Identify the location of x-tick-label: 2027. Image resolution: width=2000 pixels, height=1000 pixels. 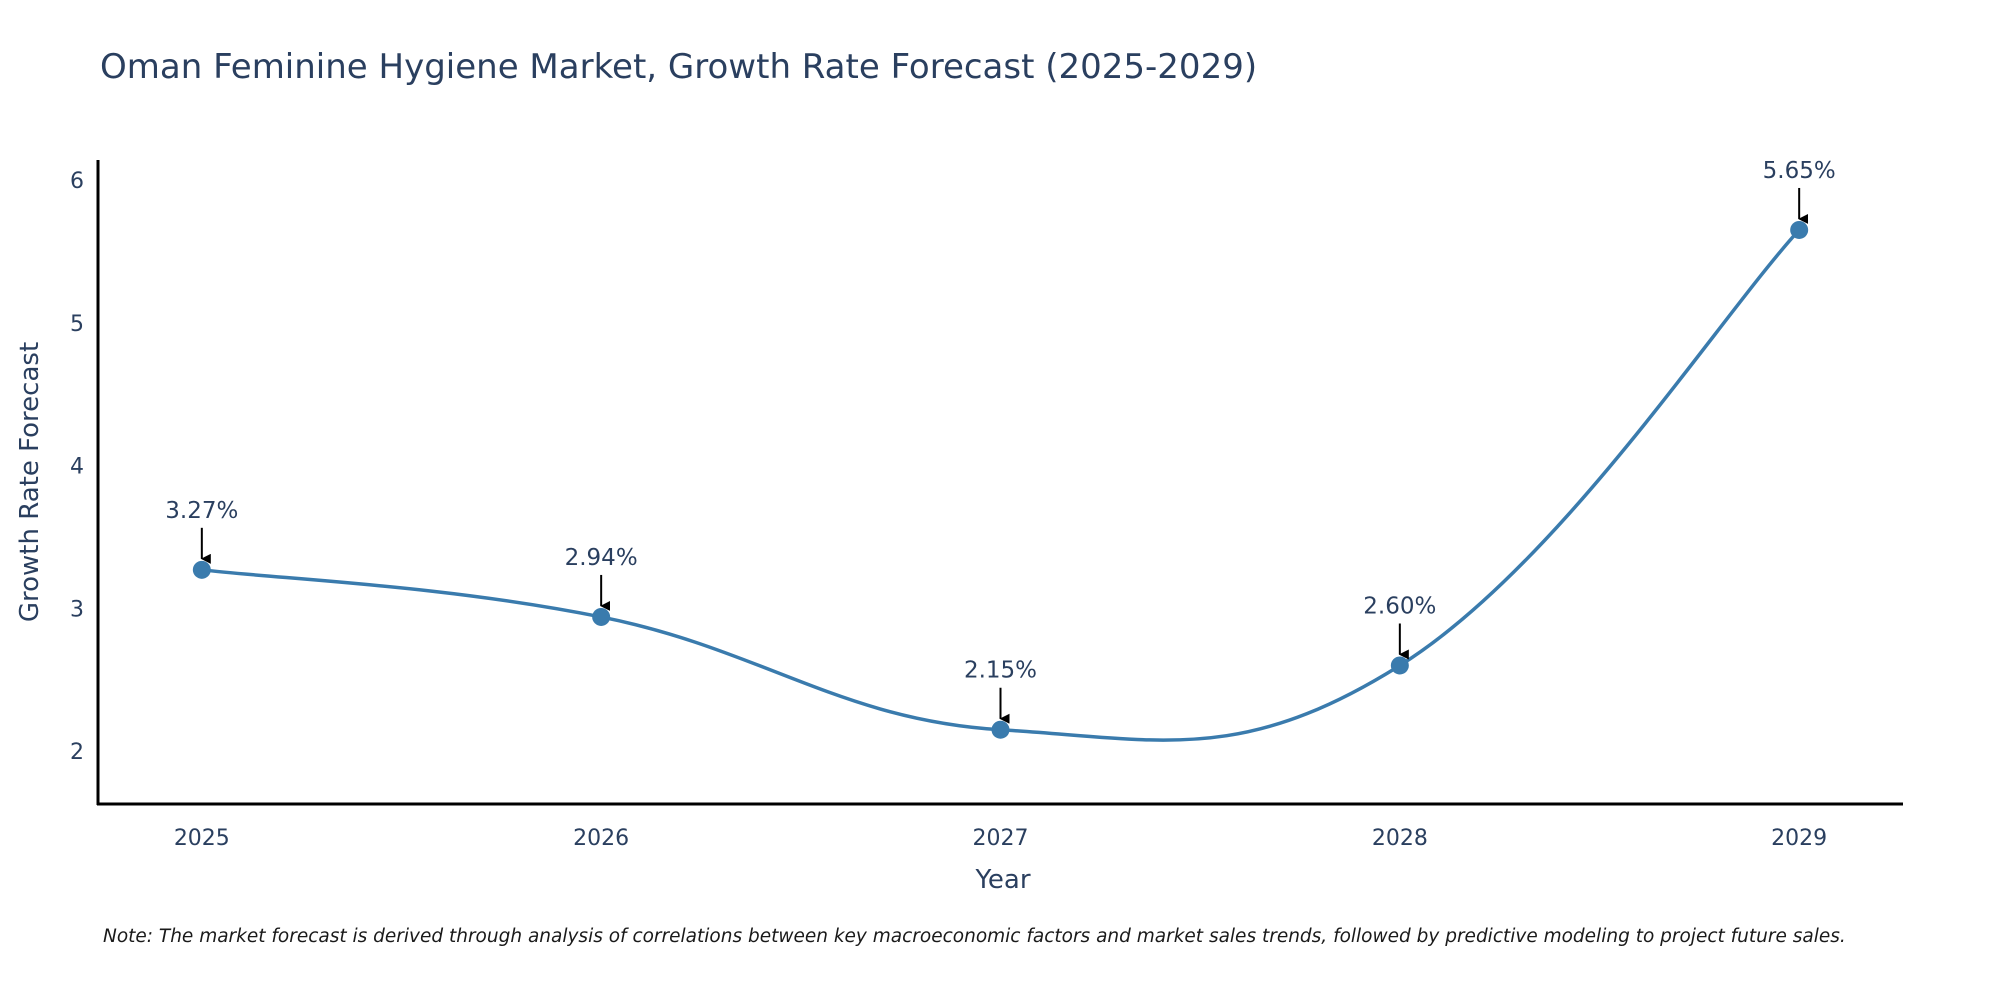
(1001, 838).